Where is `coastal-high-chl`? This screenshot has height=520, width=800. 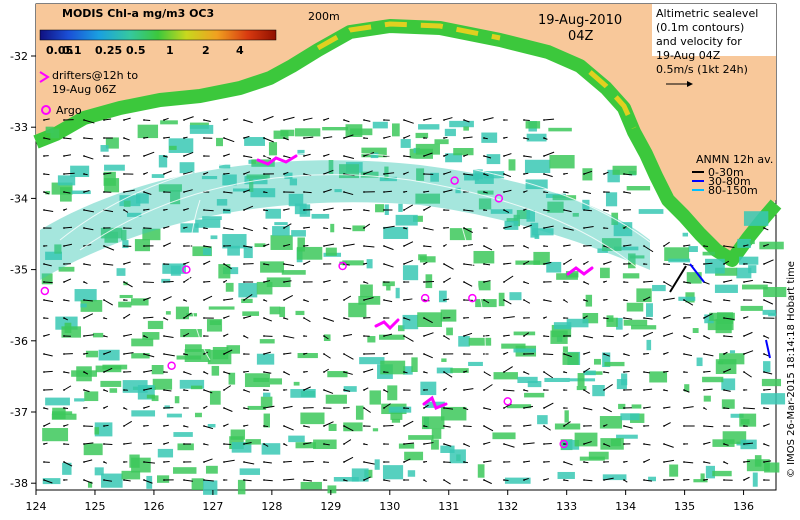 coastal-high-chl is located at coordinates (476, 75).